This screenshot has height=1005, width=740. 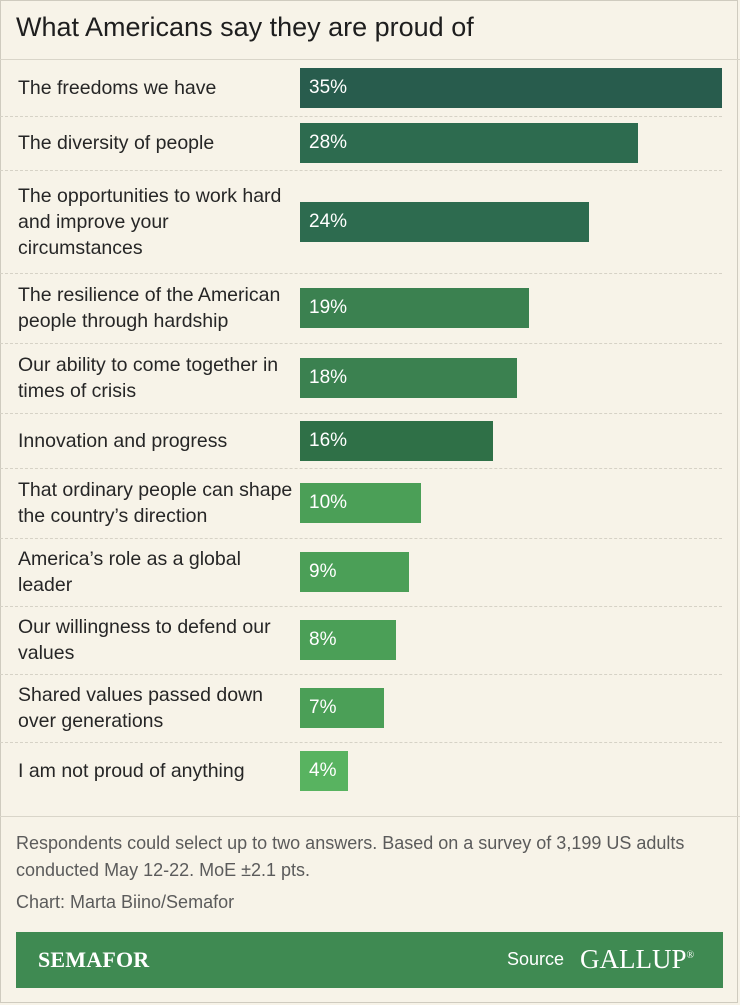 I want to click on gallup-logo: GALLUP®, so click(x=637, y=959).